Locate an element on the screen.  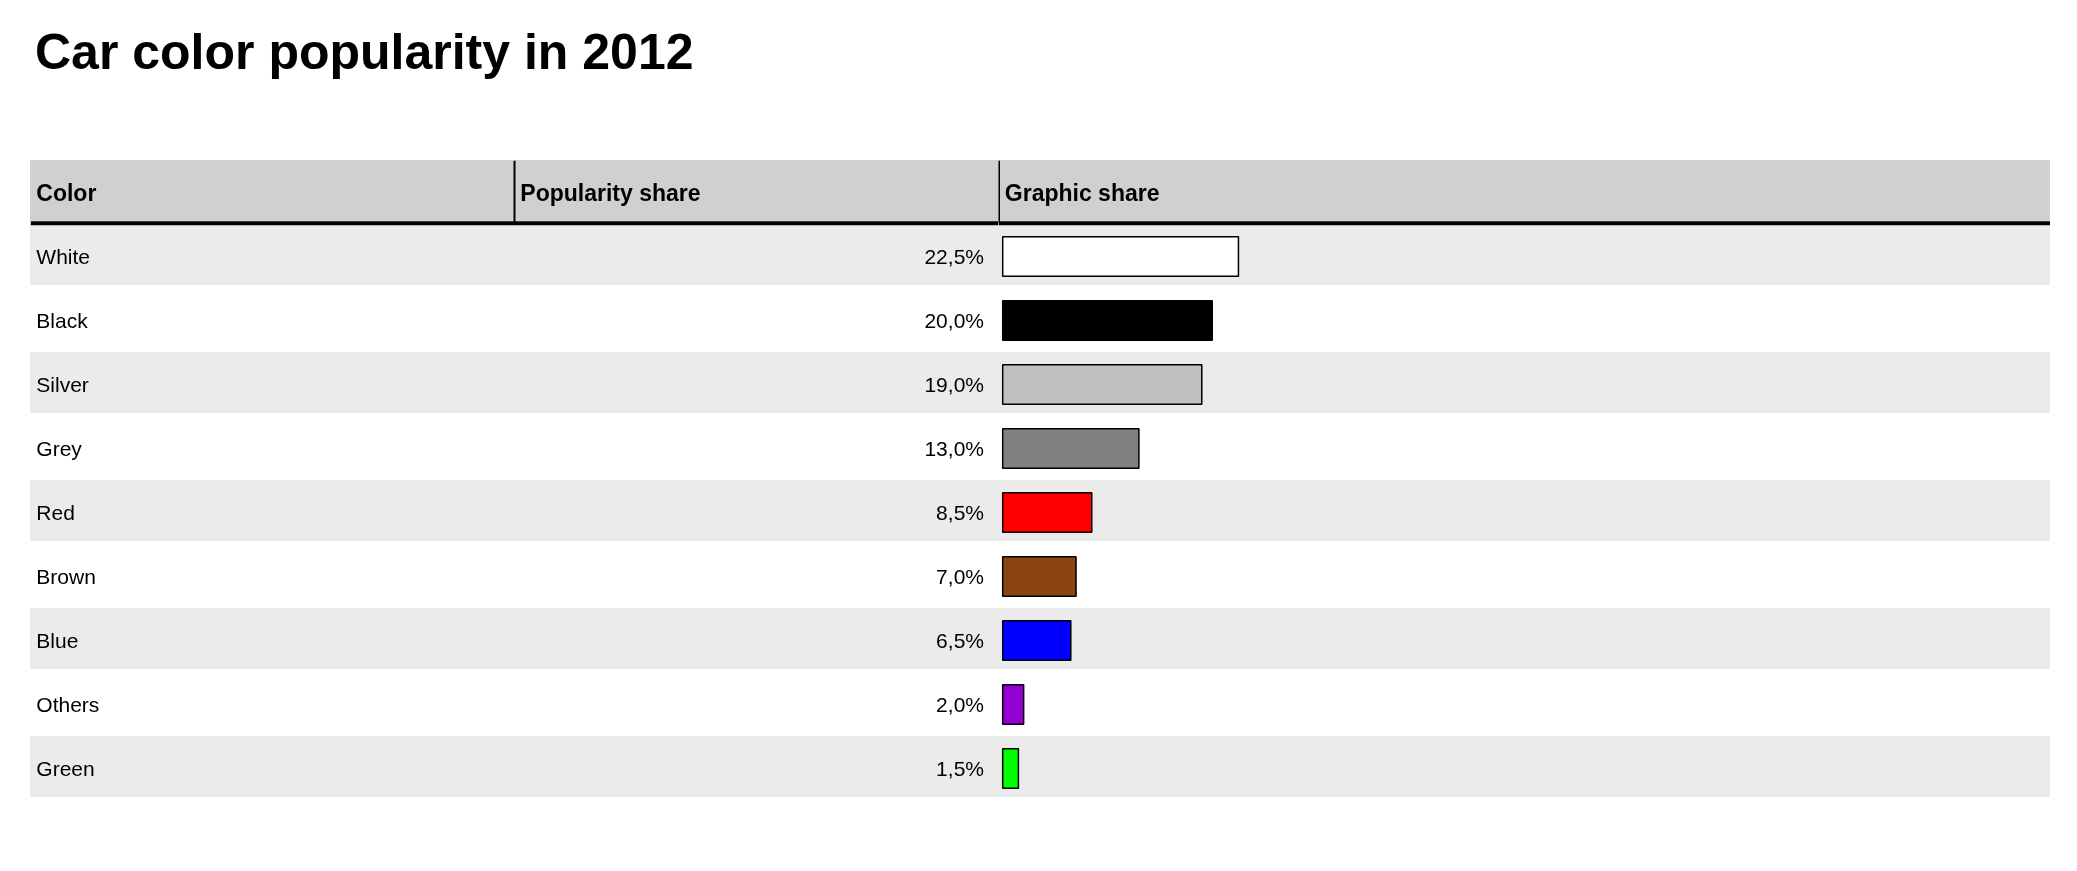
y-tick-label: Green is located at coordinates (65, 768).